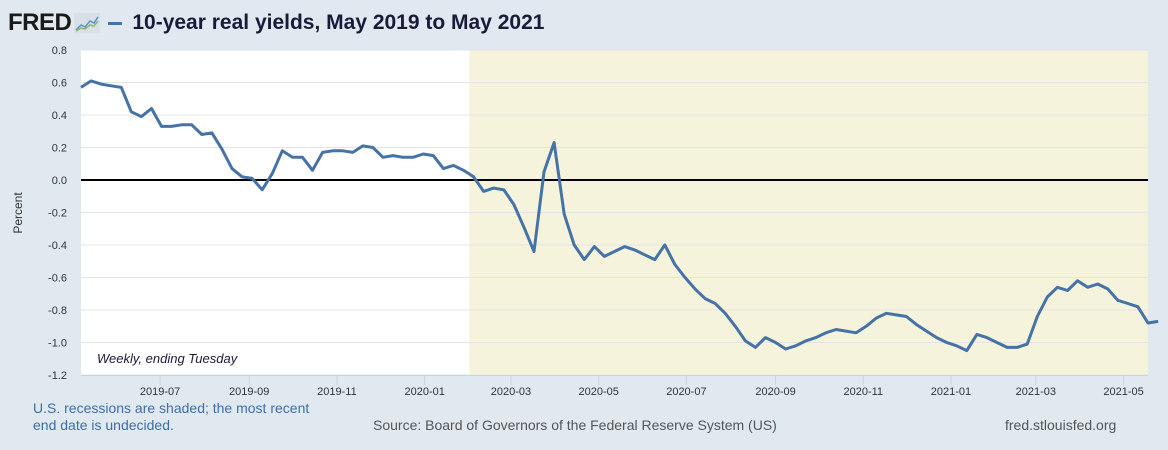  Describe the element at coordinates (87, 23) in the screenshot. I see `trend-chart-icon` at that location.